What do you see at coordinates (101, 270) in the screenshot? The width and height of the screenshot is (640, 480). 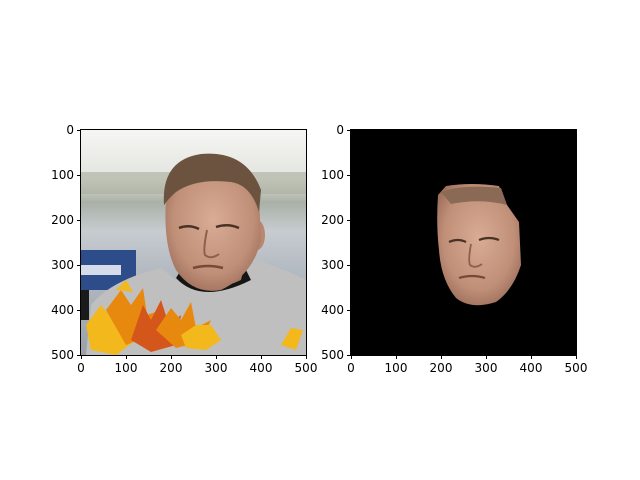 I see `sign-stripe` at bounding box center [101, 270].